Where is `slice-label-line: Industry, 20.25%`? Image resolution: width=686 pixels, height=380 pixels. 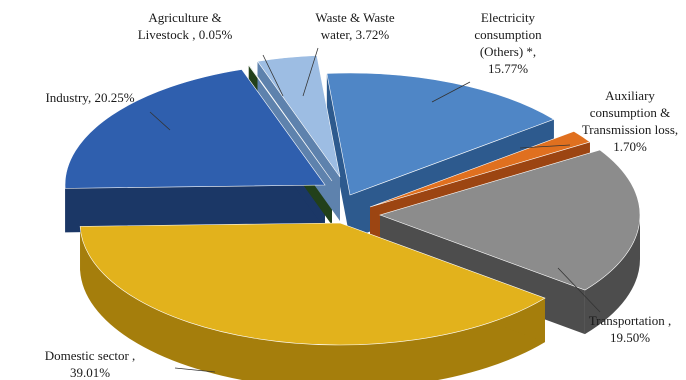 slice-label-line: Industry, 20.25% is located at coordinates (89, 97).